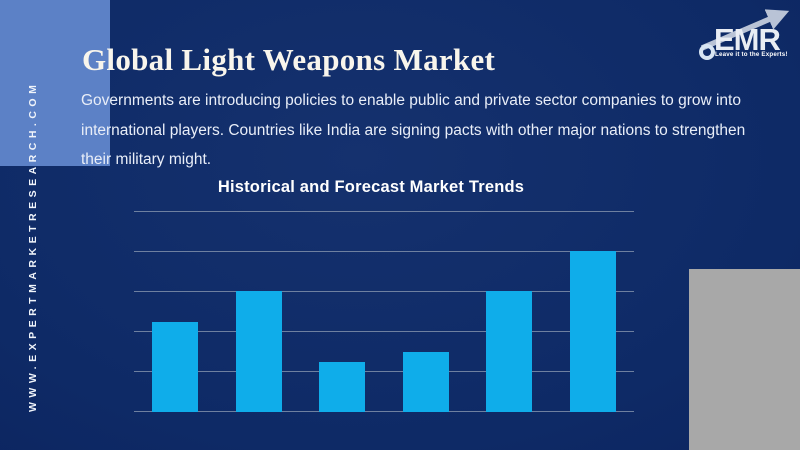  What do you see at coordinates (371, 187) in the screenshot?
I see `chart-title: Historical and Forecast Market Trends` at bounding box center [371, 187].